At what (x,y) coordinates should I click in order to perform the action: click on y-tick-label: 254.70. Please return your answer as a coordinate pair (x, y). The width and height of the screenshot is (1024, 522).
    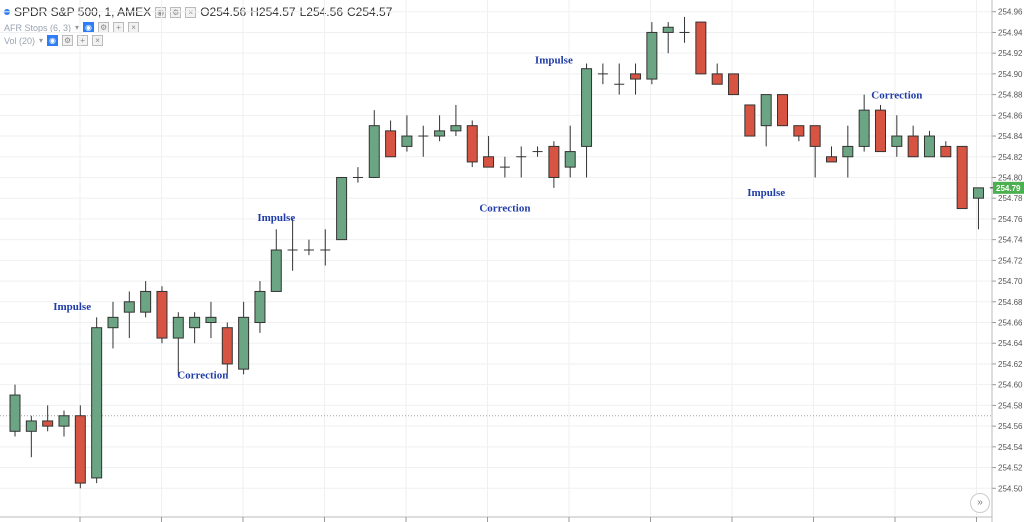
    Looking at the image, I should click on (1010, 281).